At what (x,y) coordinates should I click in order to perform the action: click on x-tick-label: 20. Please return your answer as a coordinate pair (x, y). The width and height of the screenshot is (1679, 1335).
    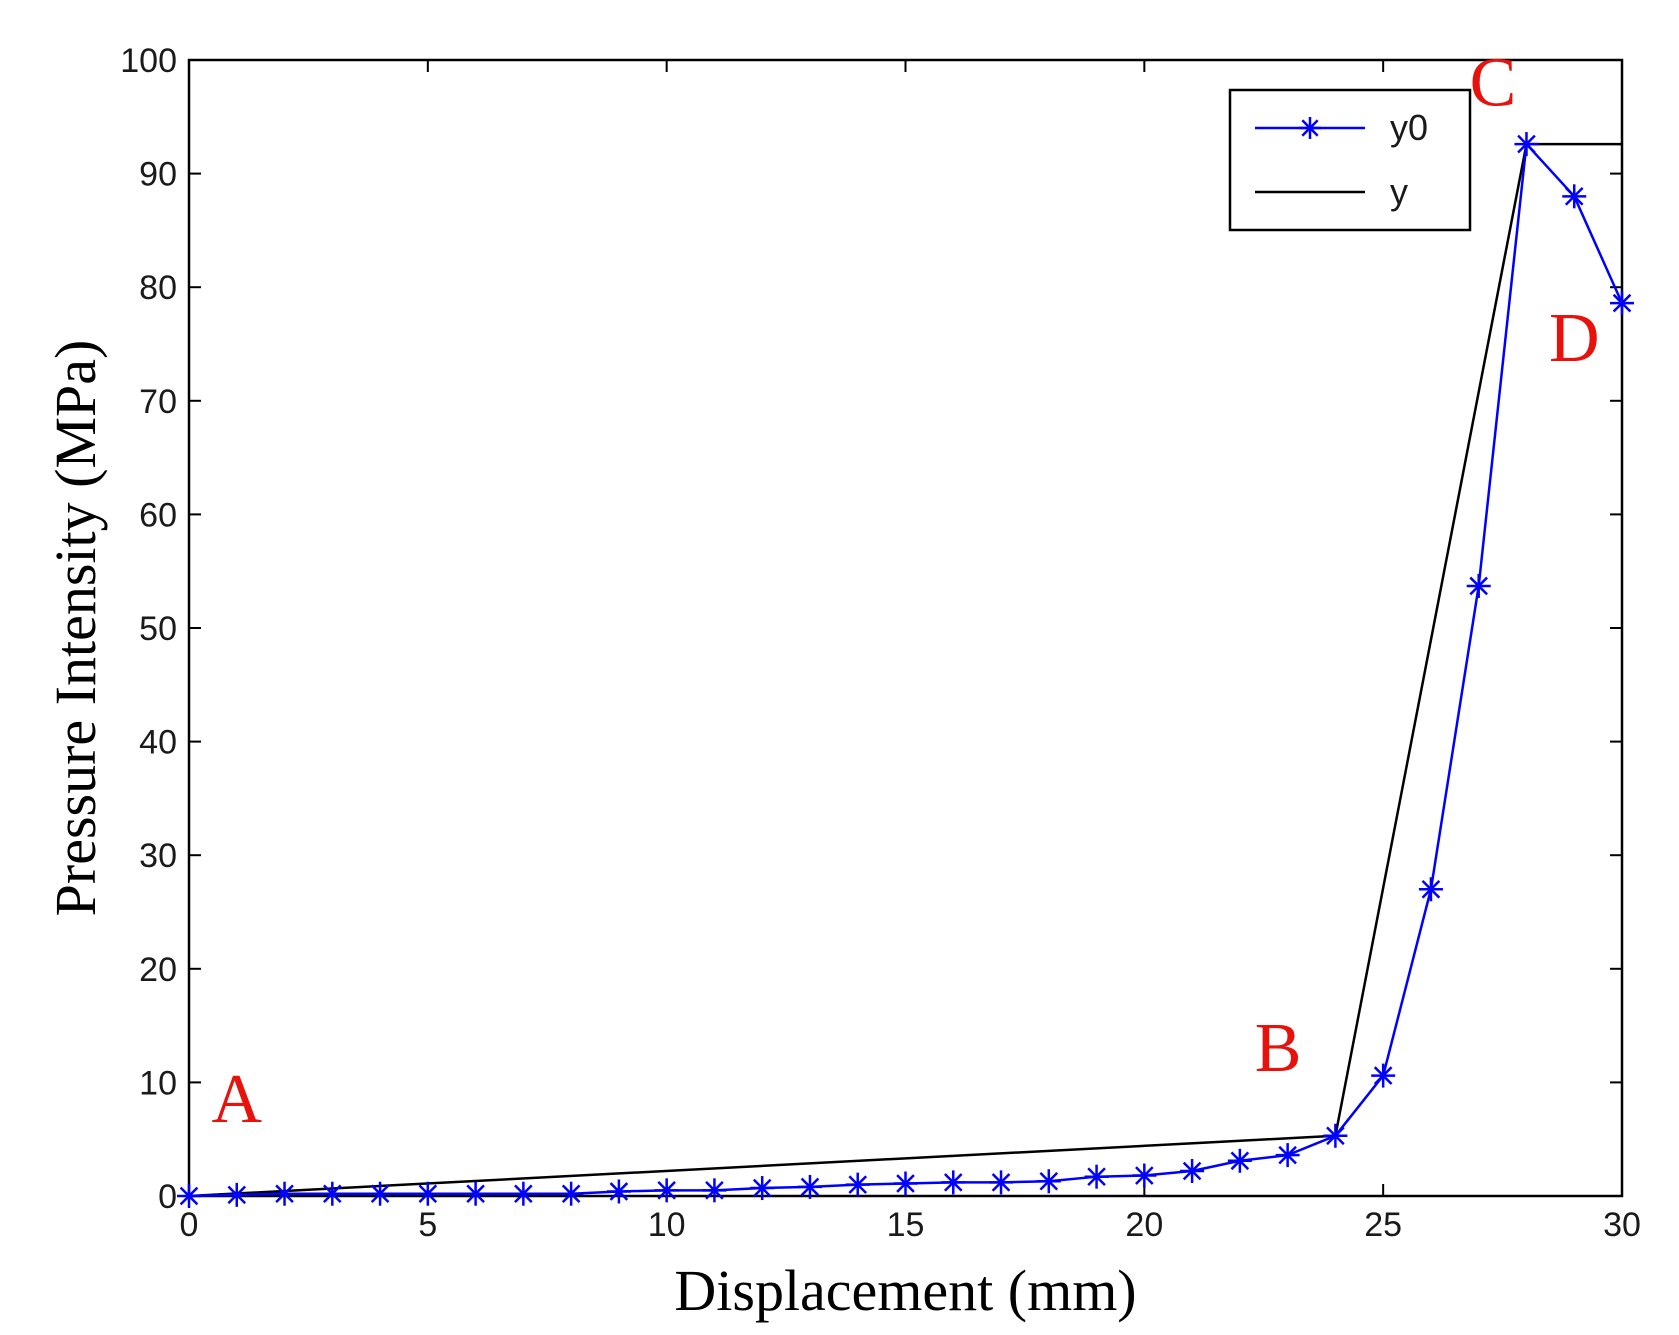
    Looking at the image, I should click on (1144, 1225).